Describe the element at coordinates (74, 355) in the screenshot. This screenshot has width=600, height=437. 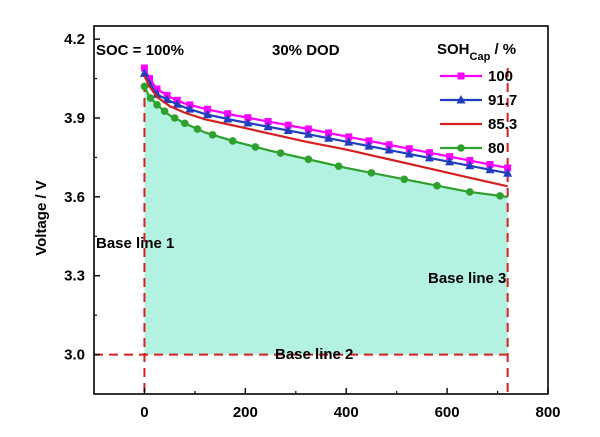
I see `y-tick-label-3.0: 3.0` at that location.